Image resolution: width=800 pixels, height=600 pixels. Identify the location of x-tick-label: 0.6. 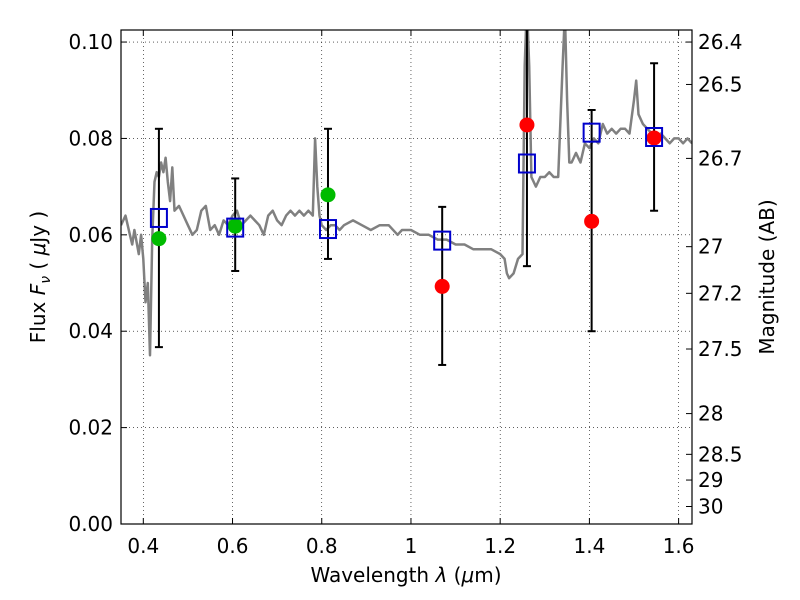
(233, 546).